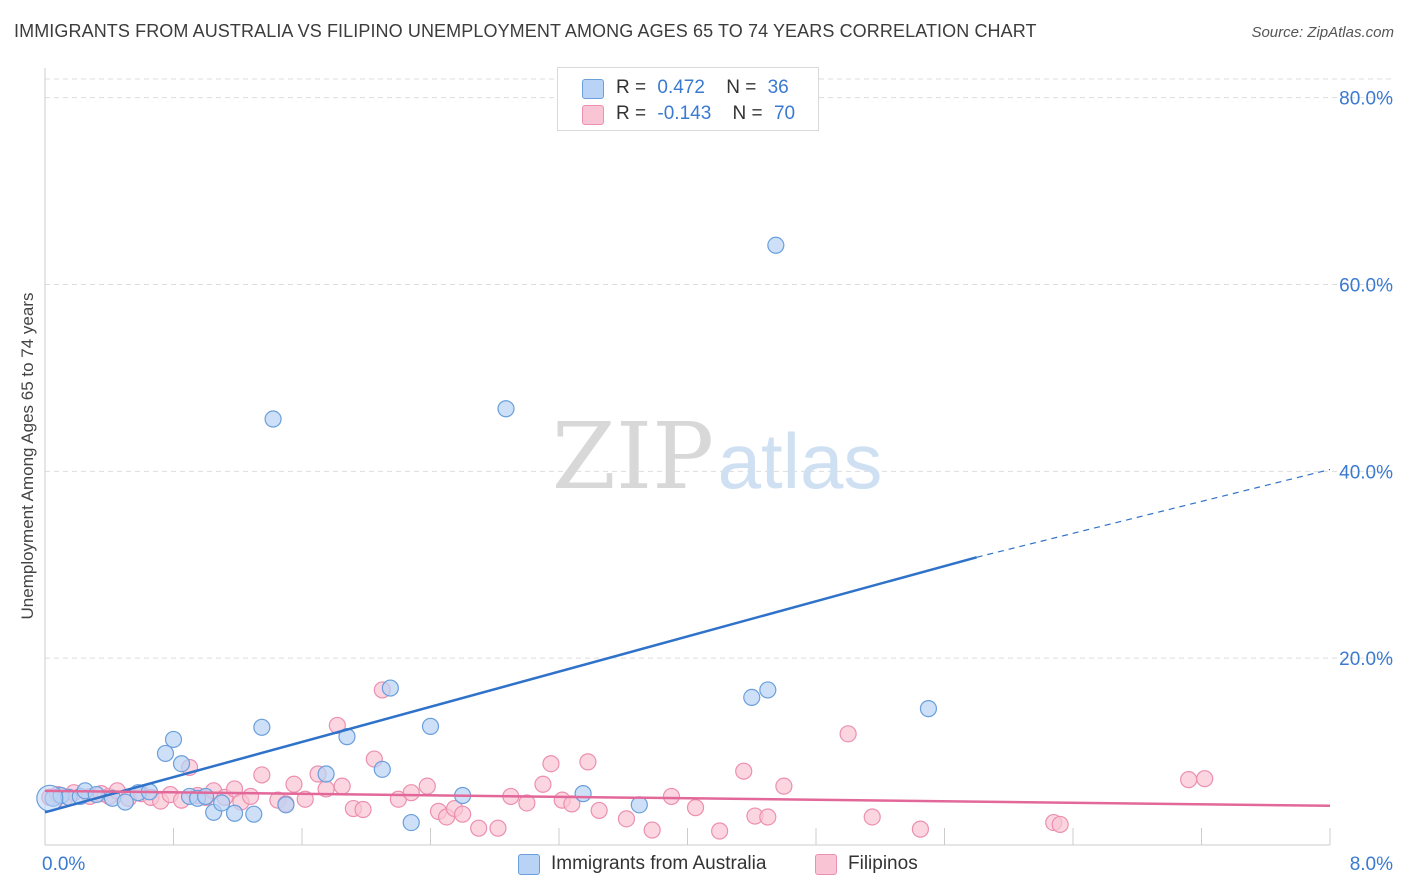  Describe the element at coordinates (778, 87) in the screenshot. I see `n-value-australia: 36` at that location.